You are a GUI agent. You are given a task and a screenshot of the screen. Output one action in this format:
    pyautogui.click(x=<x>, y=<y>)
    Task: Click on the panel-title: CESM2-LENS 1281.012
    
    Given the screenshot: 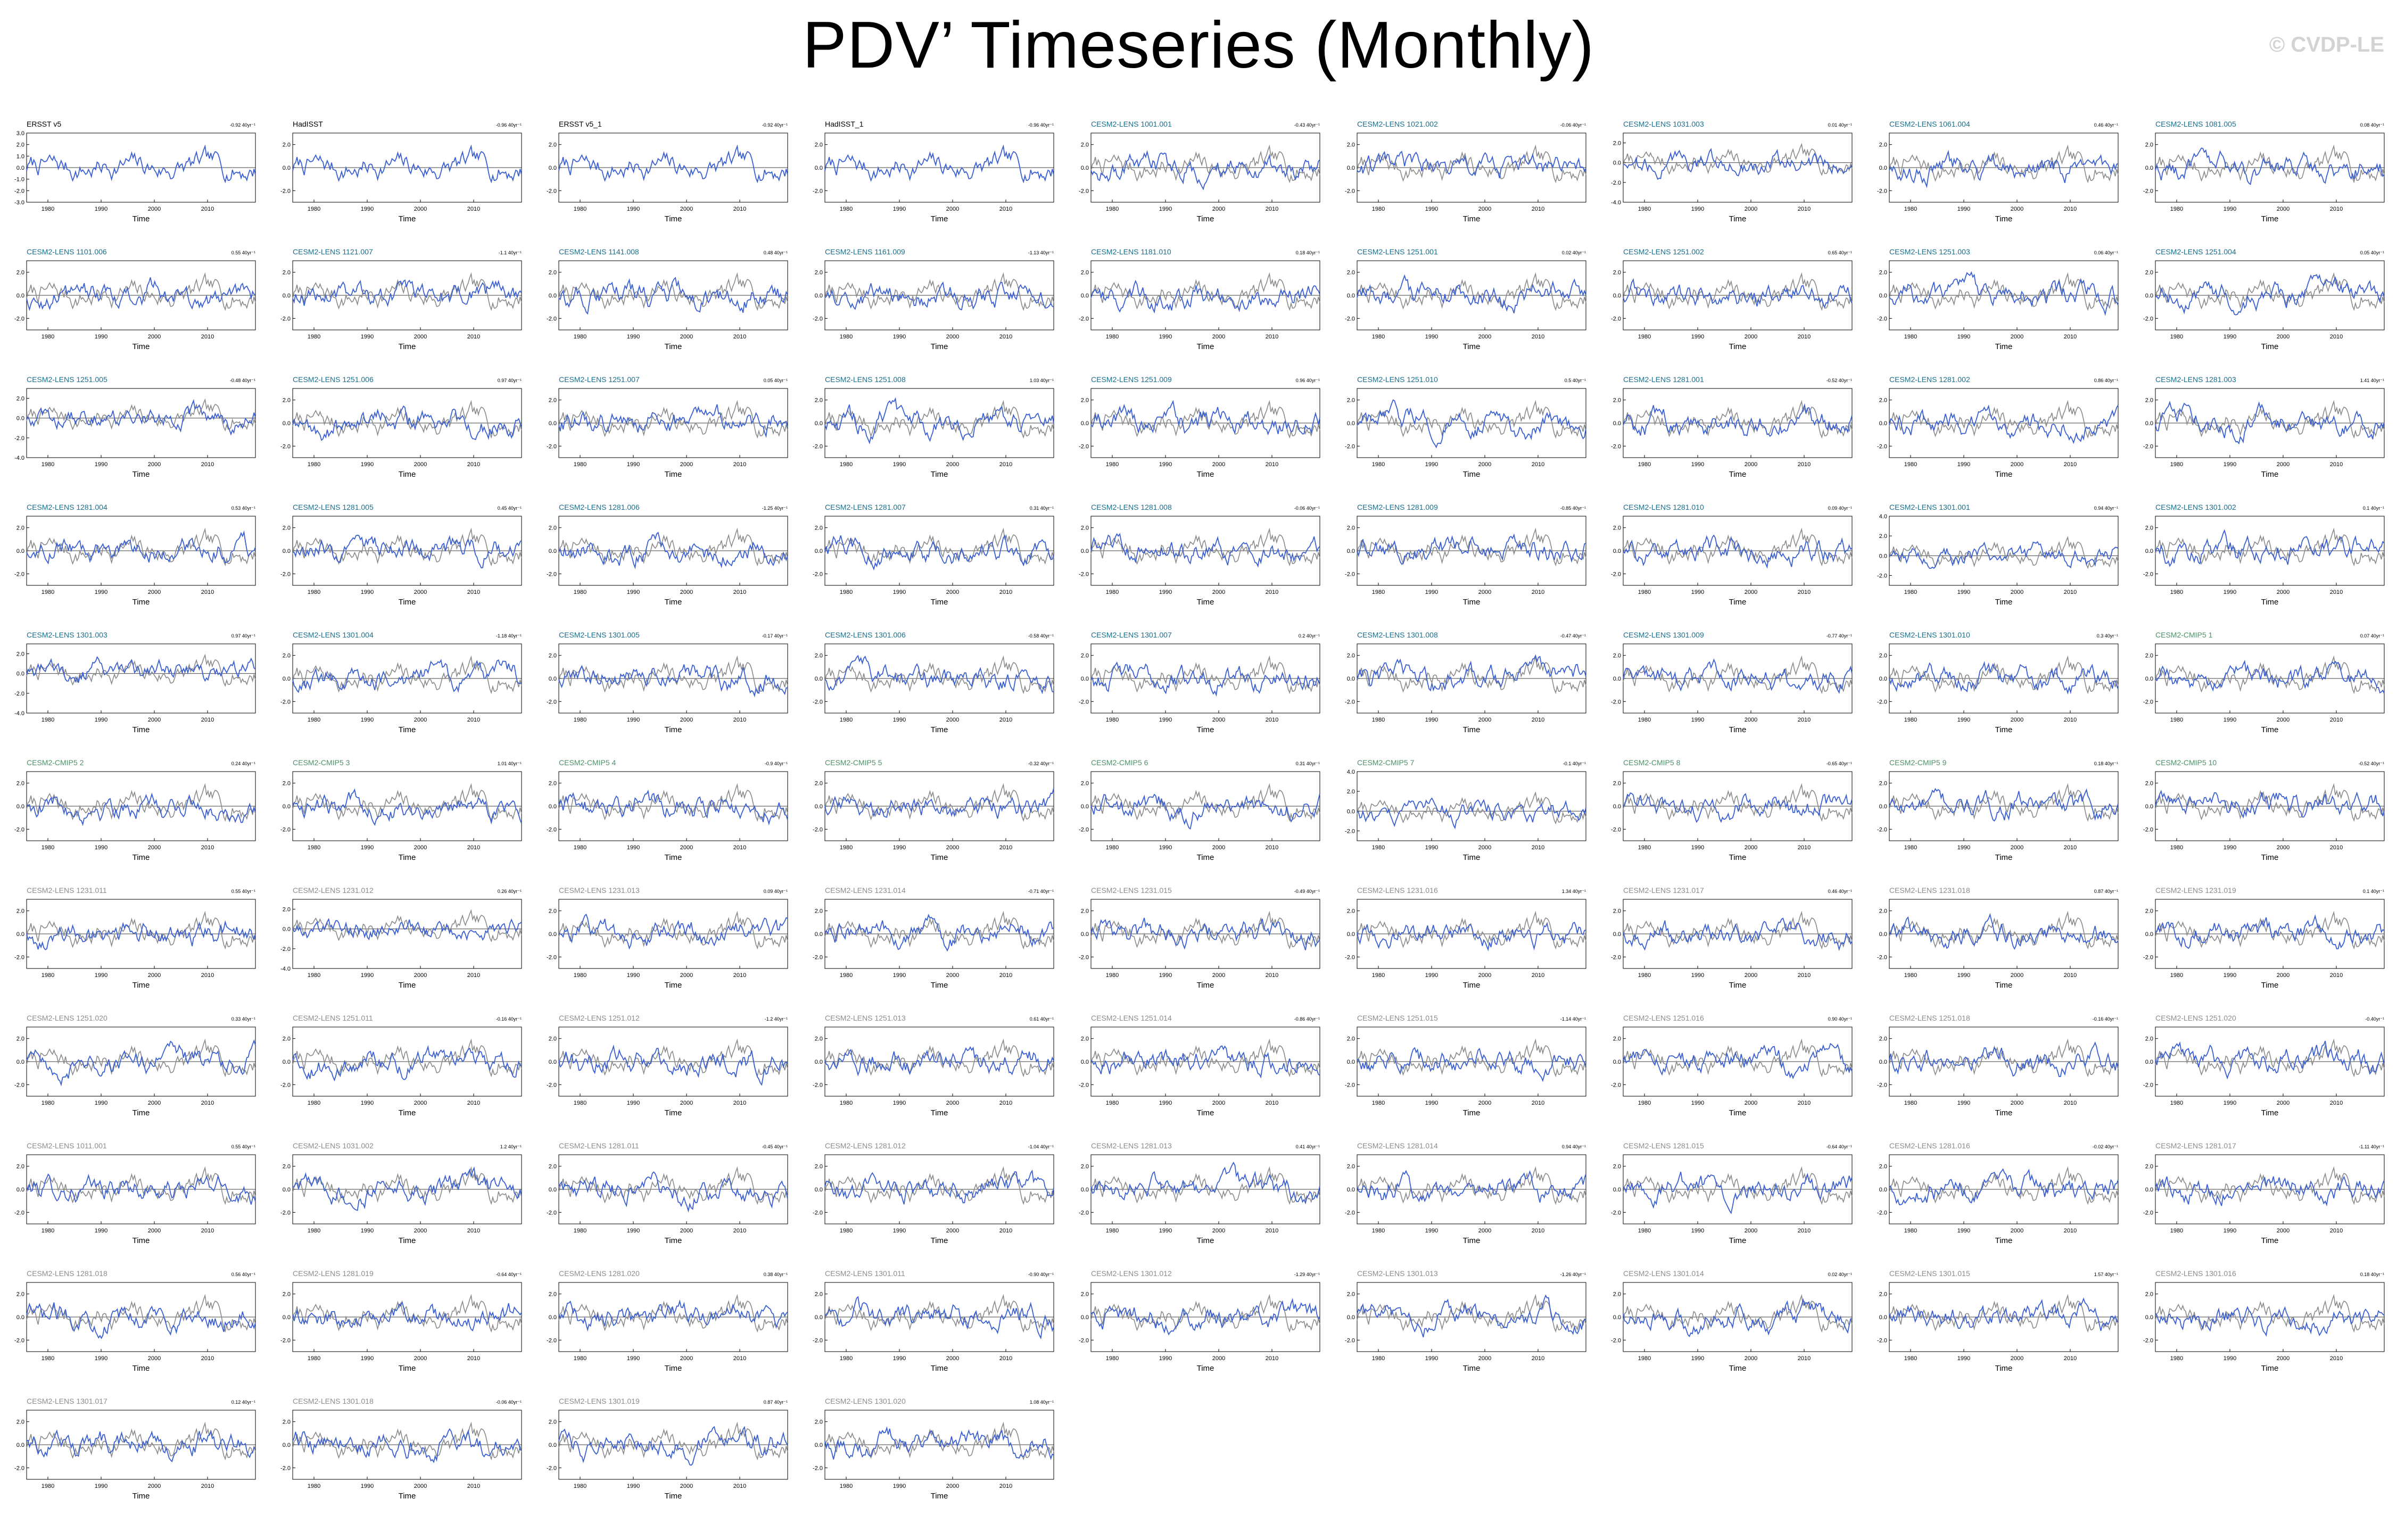 What is the action you would take?
    pyautogui.click(x=865, y=1145)
    